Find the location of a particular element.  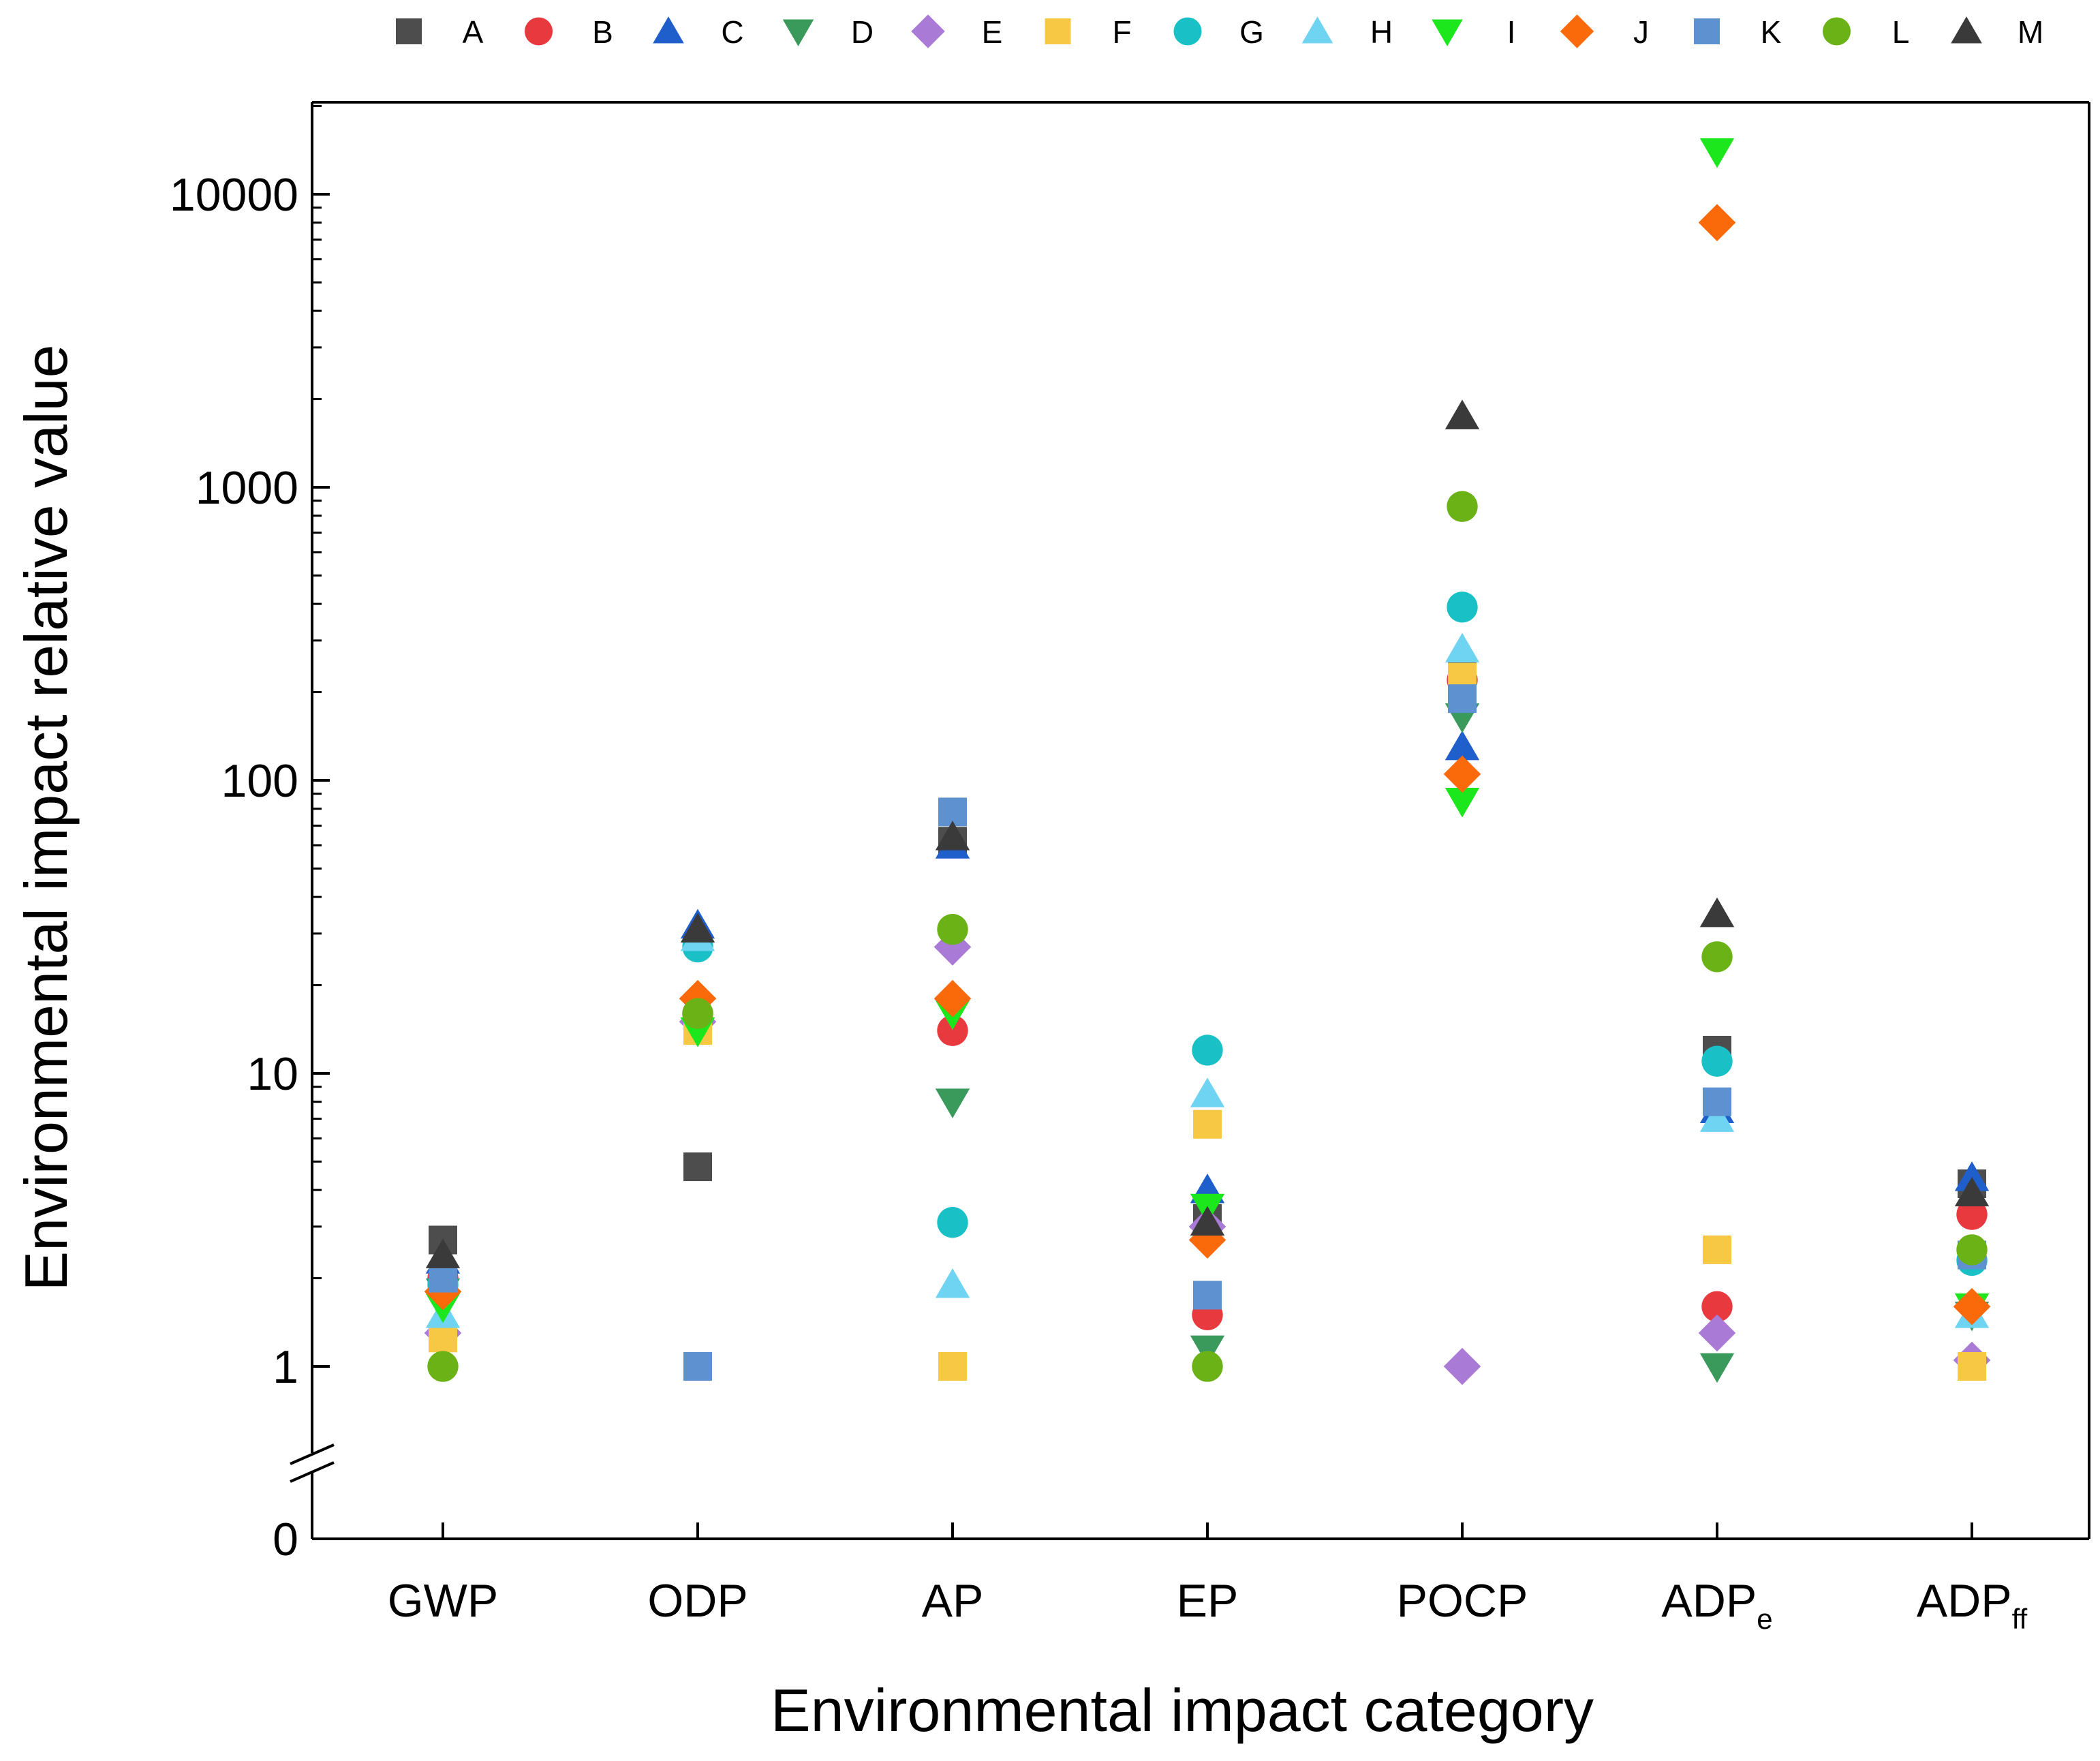

x-tick-label: EP is located at coordinates (1208, 1601).